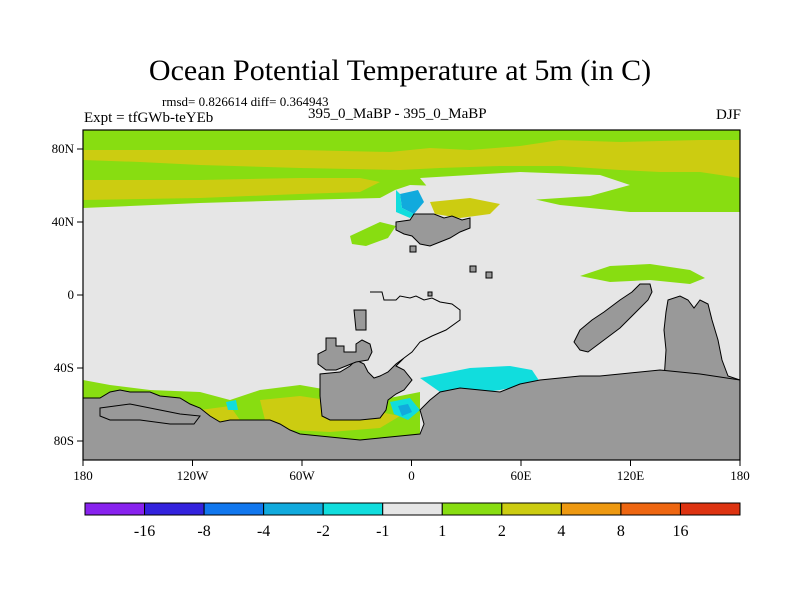  Describe the element at coordinates (63, 148) in the screenshot. I see `lat-tick-80n: 80N` at that location.